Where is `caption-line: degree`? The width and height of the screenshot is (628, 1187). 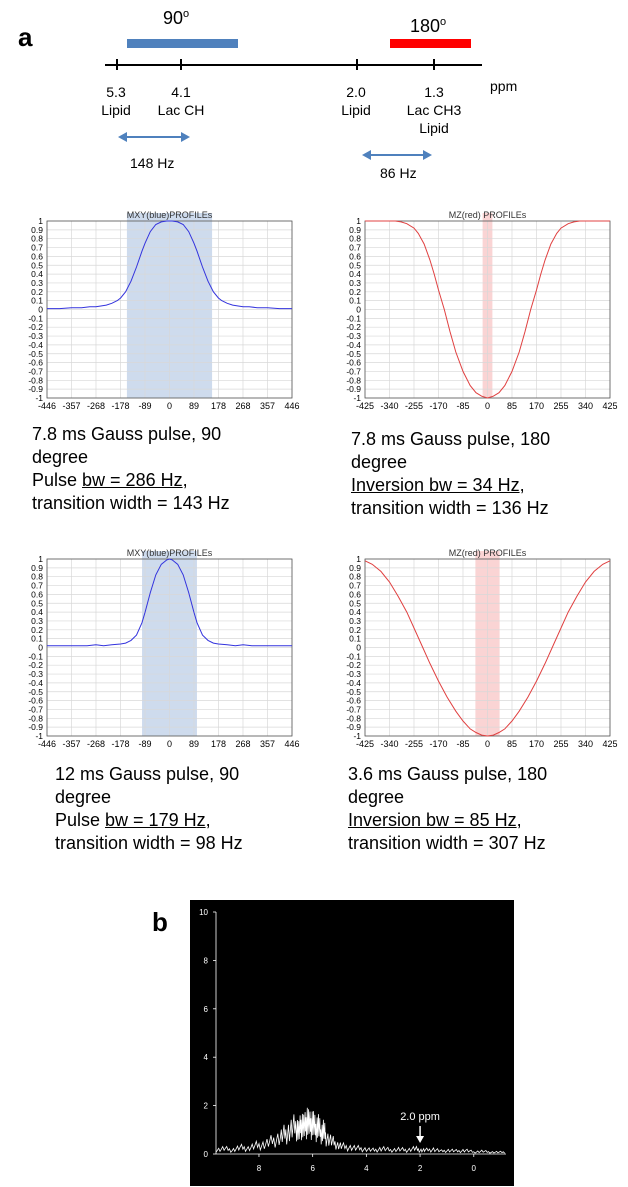
caption-line: degree is located at coordinates (60, 457).